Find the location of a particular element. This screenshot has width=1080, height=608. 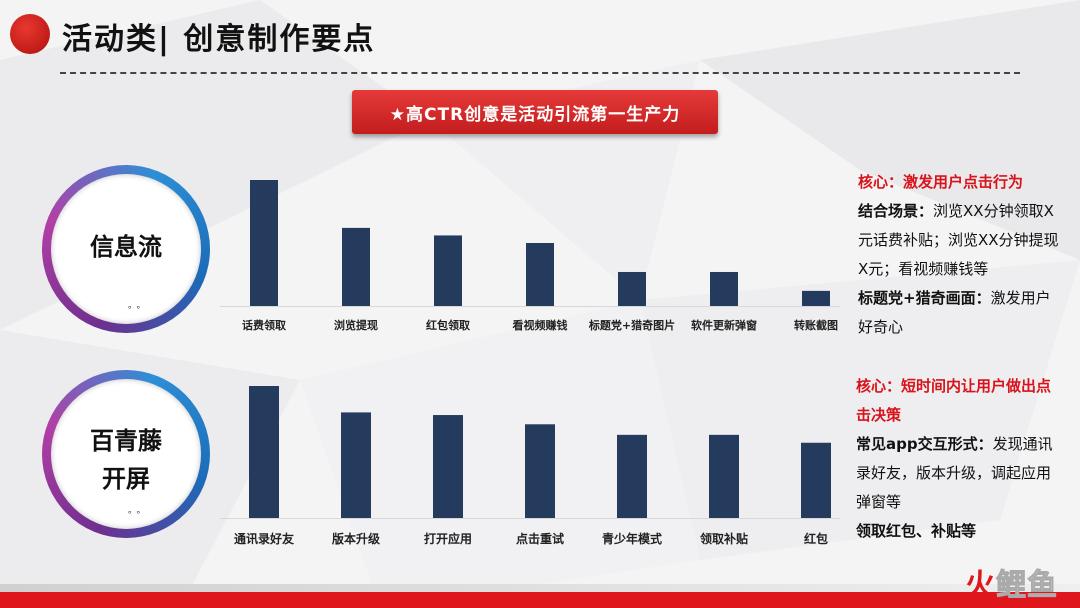

note-line2-label: 领取红包、补贴等 is located at coordinates (916, 531).